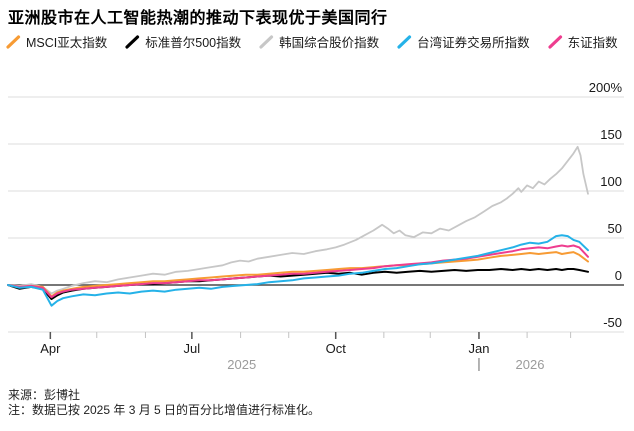 The width and height of the screenshot is (634, 431). I want to click on legend-item-taiwan-twse: 台湾证券交易所指数, so click(463, 41).